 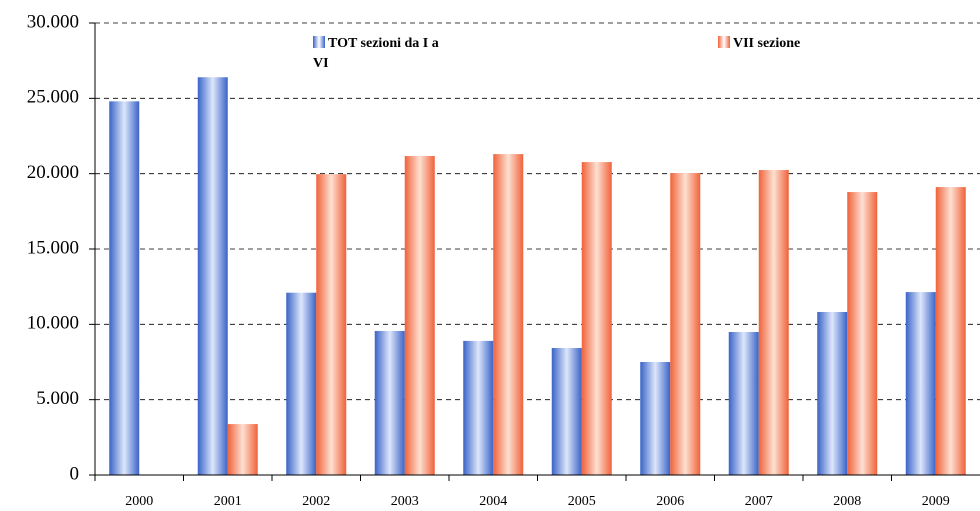 What do you see at coordinates (405, 501) in the screenshot?
I see `x-tick-label: 2003` at bounding box center [405, 501].